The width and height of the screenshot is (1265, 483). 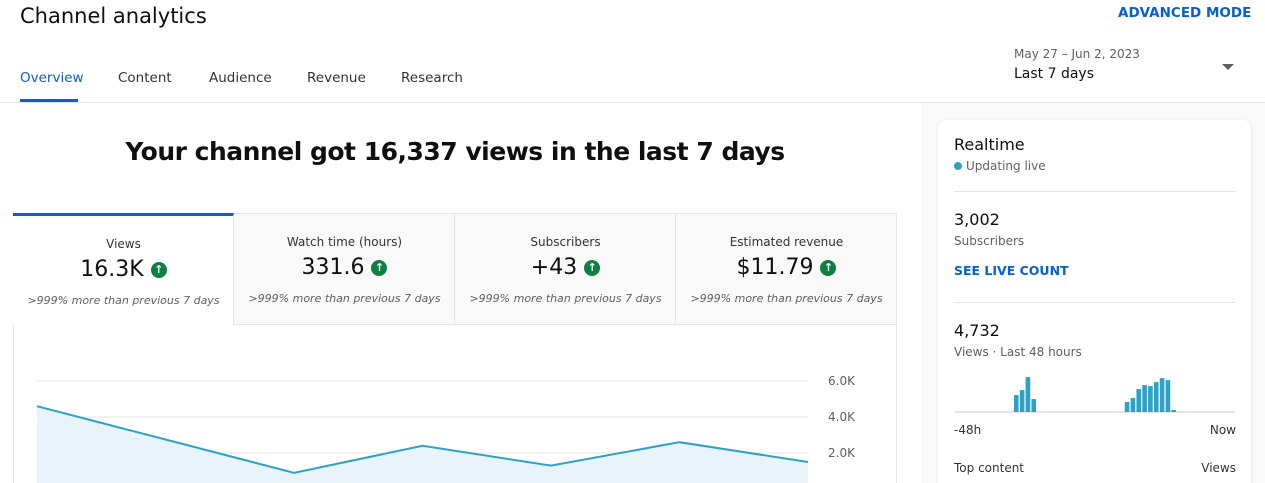 What do you see at coordinates (123, 244) in the screenshot?
I see `metric-label: Views` at bounding box center [123, 244].